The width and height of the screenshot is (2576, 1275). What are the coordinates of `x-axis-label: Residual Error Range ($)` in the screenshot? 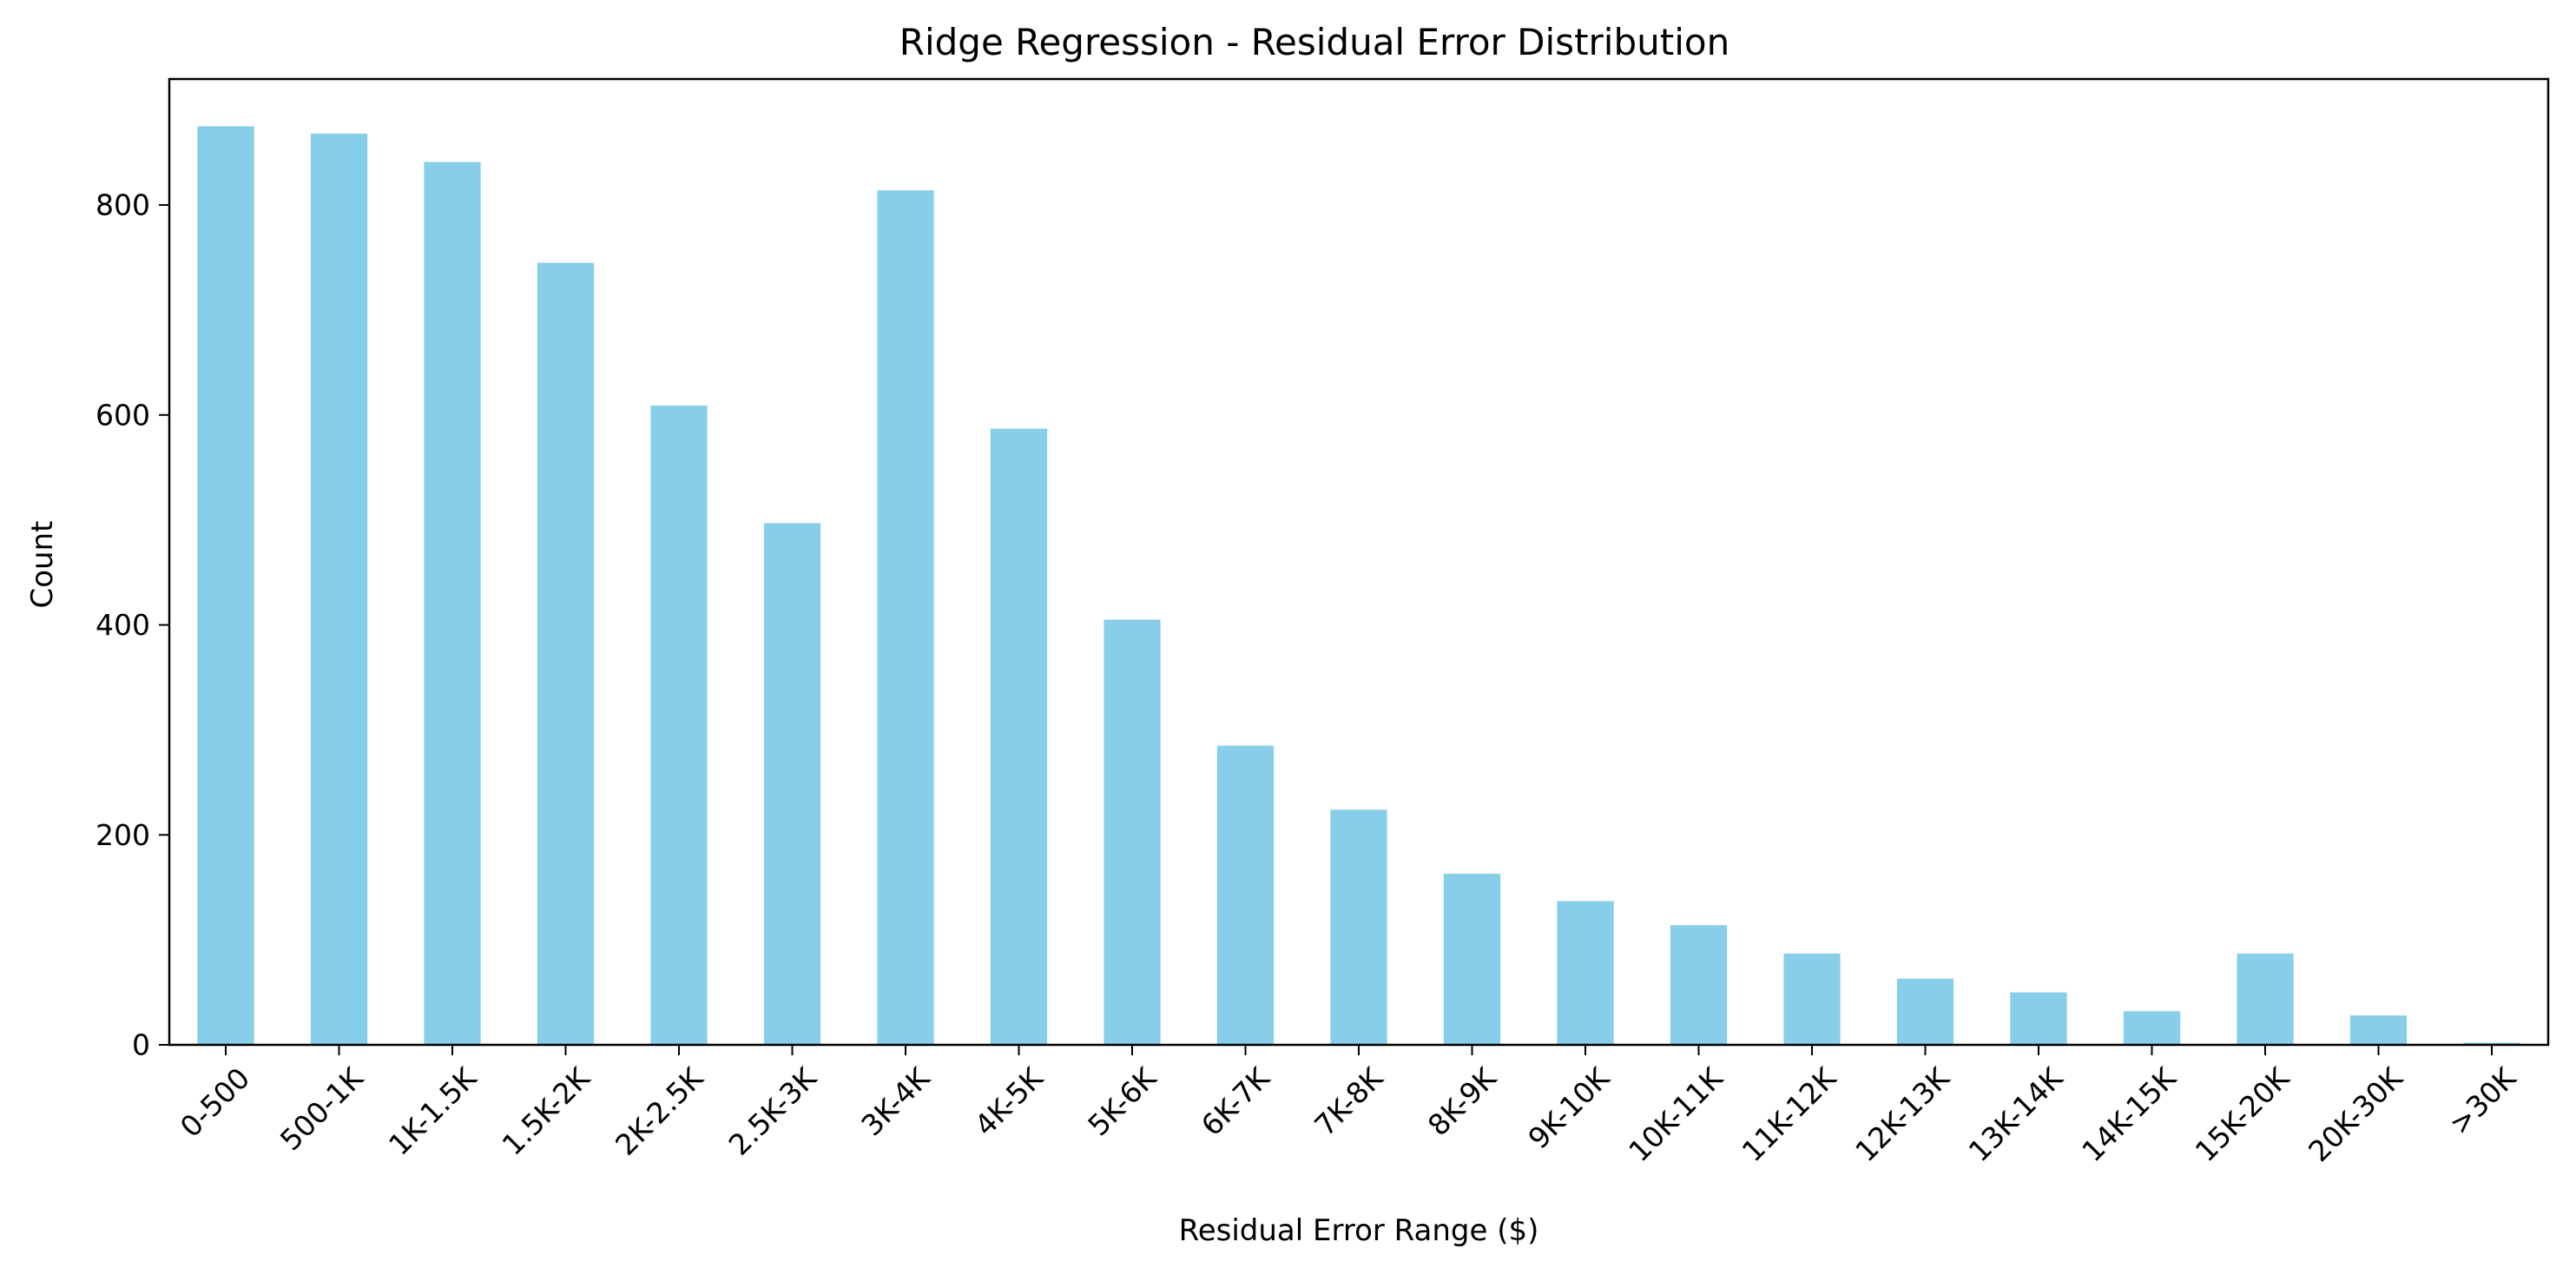 It's located at (1359, 1230).